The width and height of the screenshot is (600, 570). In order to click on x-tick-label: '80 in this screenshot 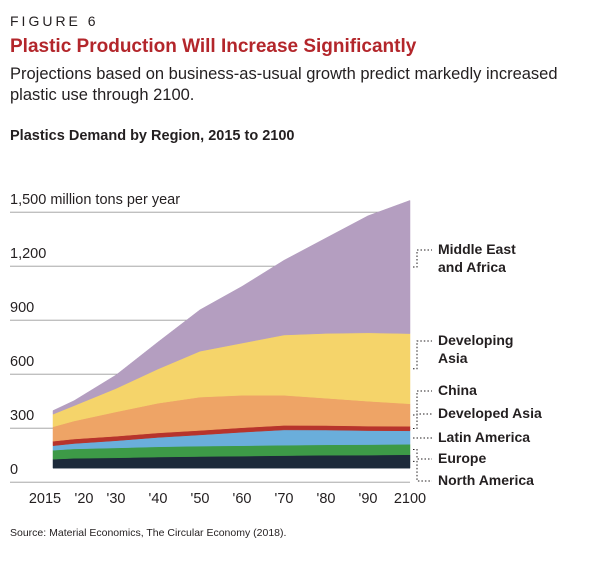, I will do `click(326, 499)`.